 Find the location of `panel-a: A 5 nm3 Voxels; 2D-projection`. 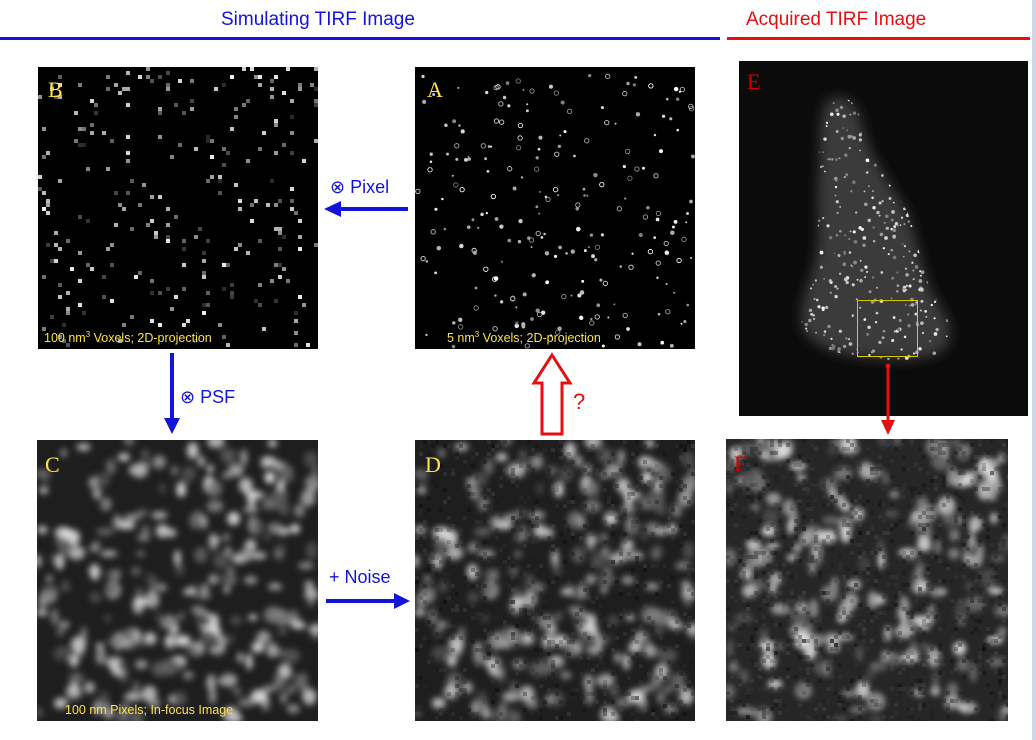

panel-a: A 5 nm3 Voxels; 2D-projection is located at coordinates (555, 208).